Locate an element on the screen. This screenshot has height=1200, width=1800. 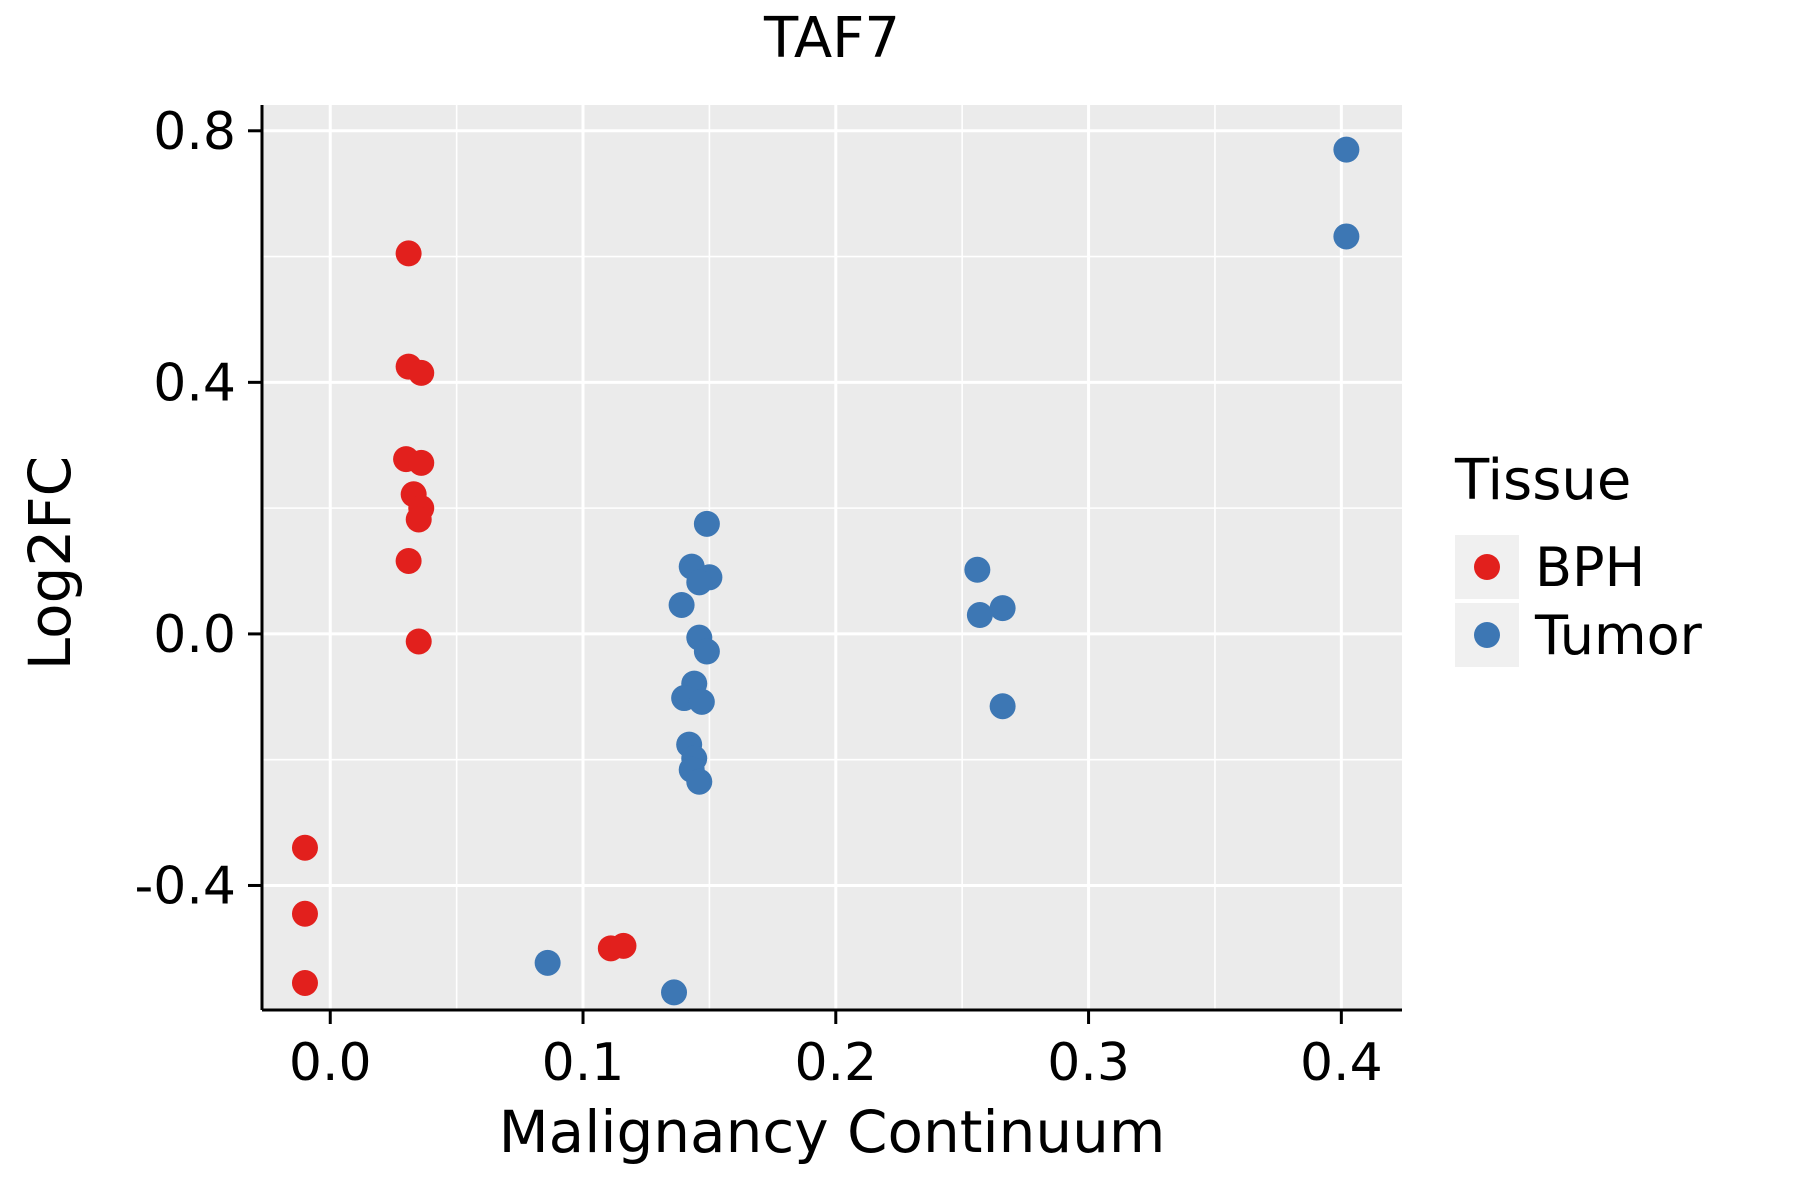
x-tick-label: 0.0 is located at coordinates (330, 1063).